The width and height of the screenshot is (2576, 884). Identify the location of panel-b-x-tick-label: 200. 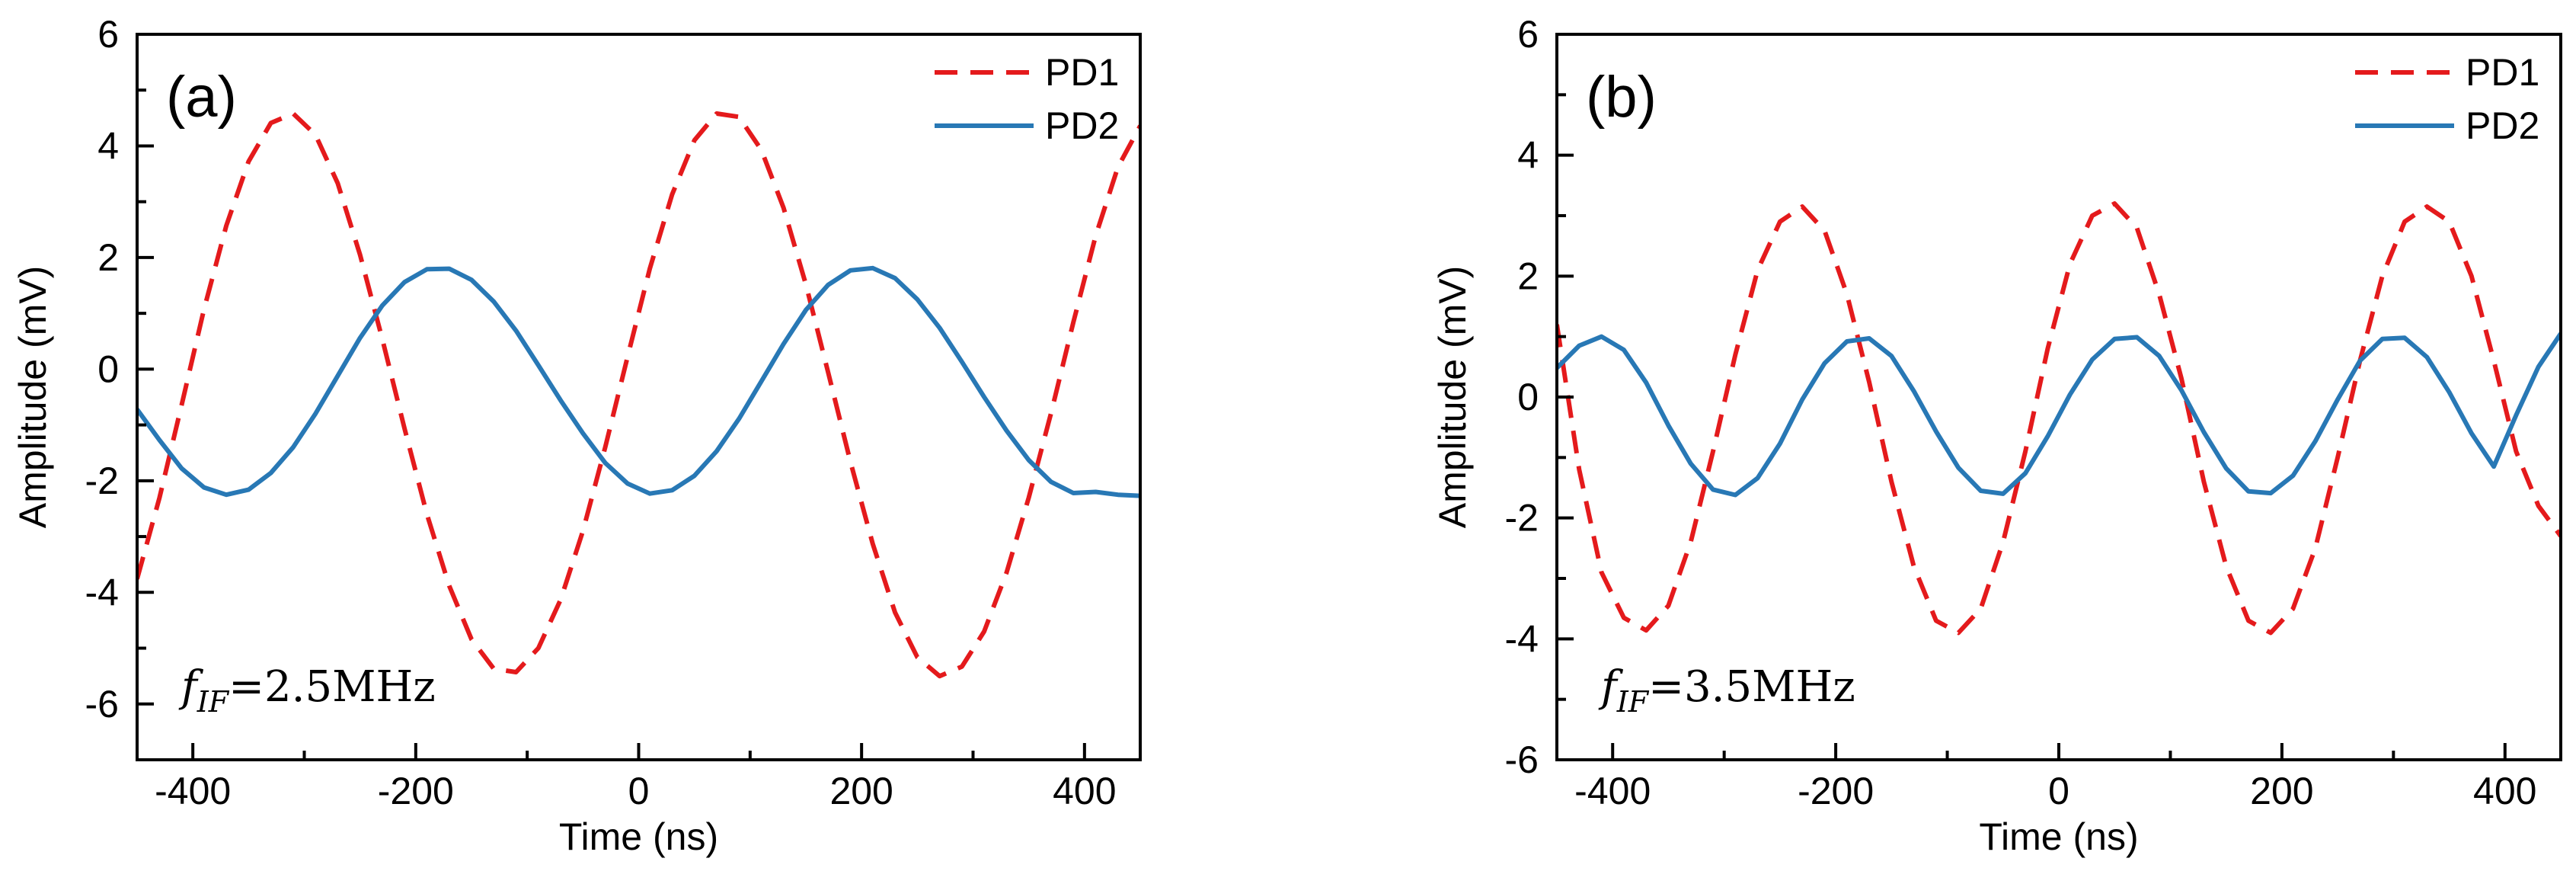
(2281, 791).